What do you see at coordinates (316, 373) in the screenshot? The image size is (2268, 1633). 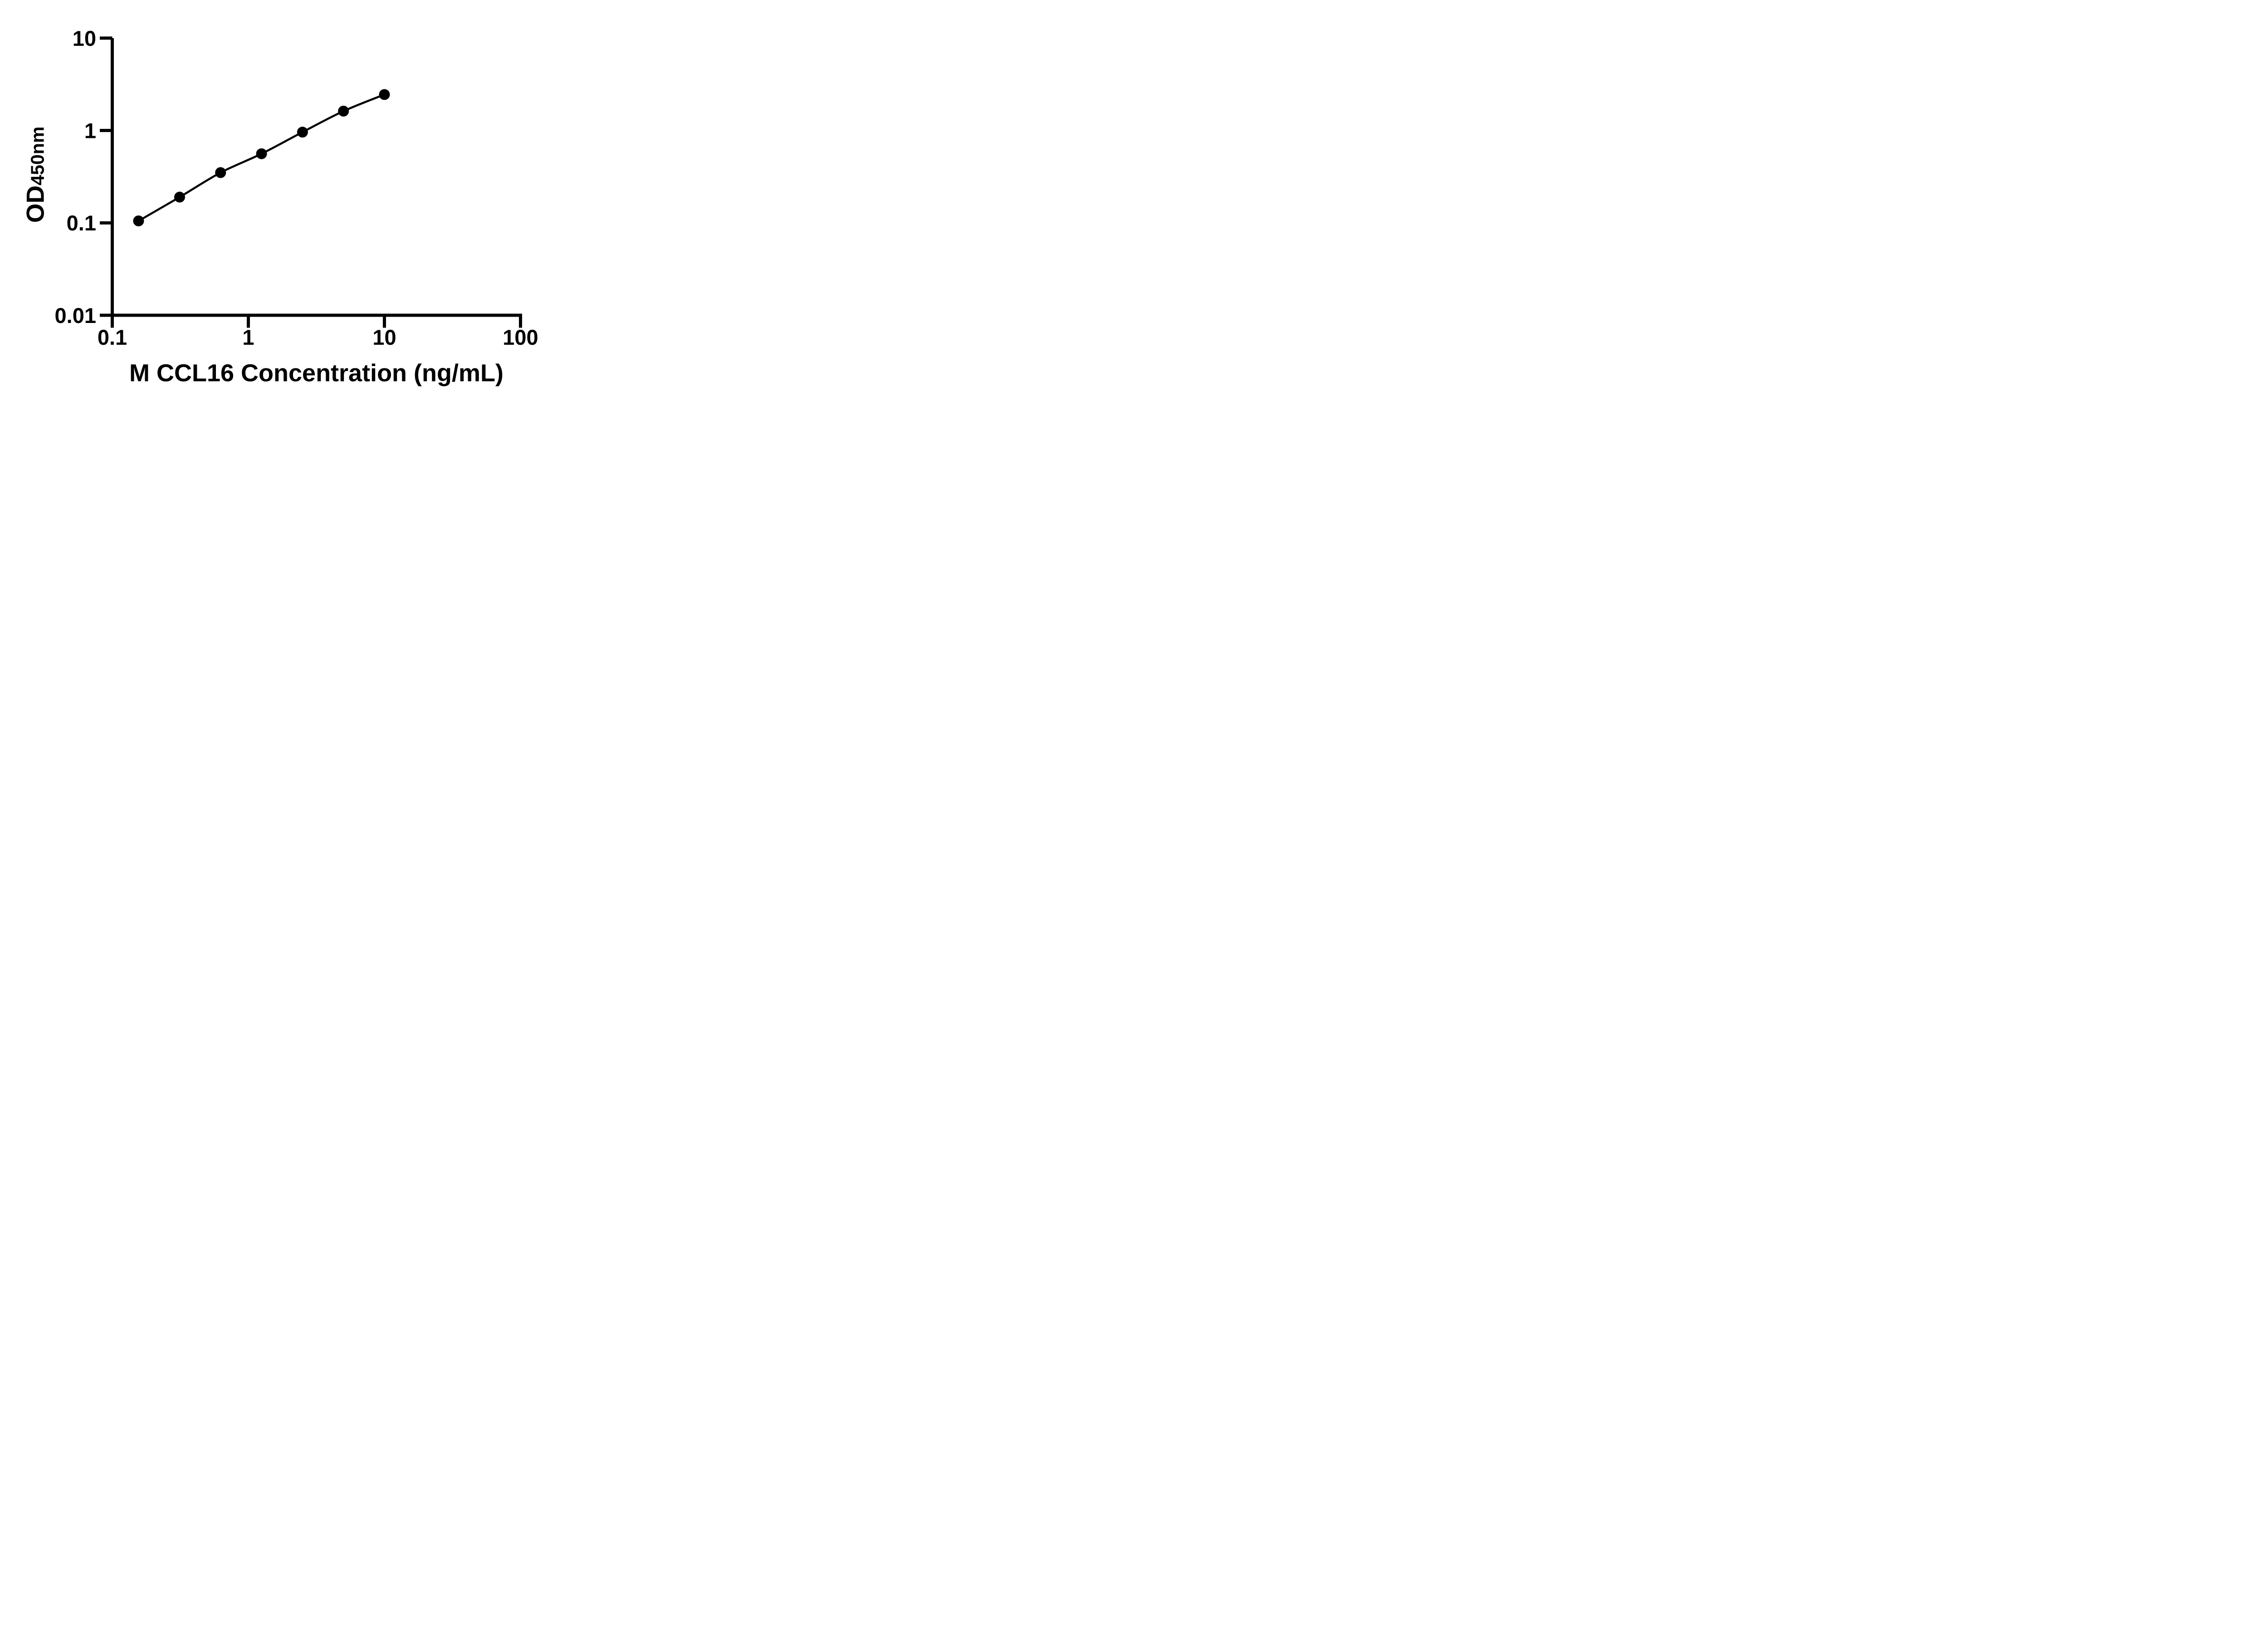 I see `x-axis-title: M CCL16 Concentration (ng/mL)` at bounding box center [316, 373].